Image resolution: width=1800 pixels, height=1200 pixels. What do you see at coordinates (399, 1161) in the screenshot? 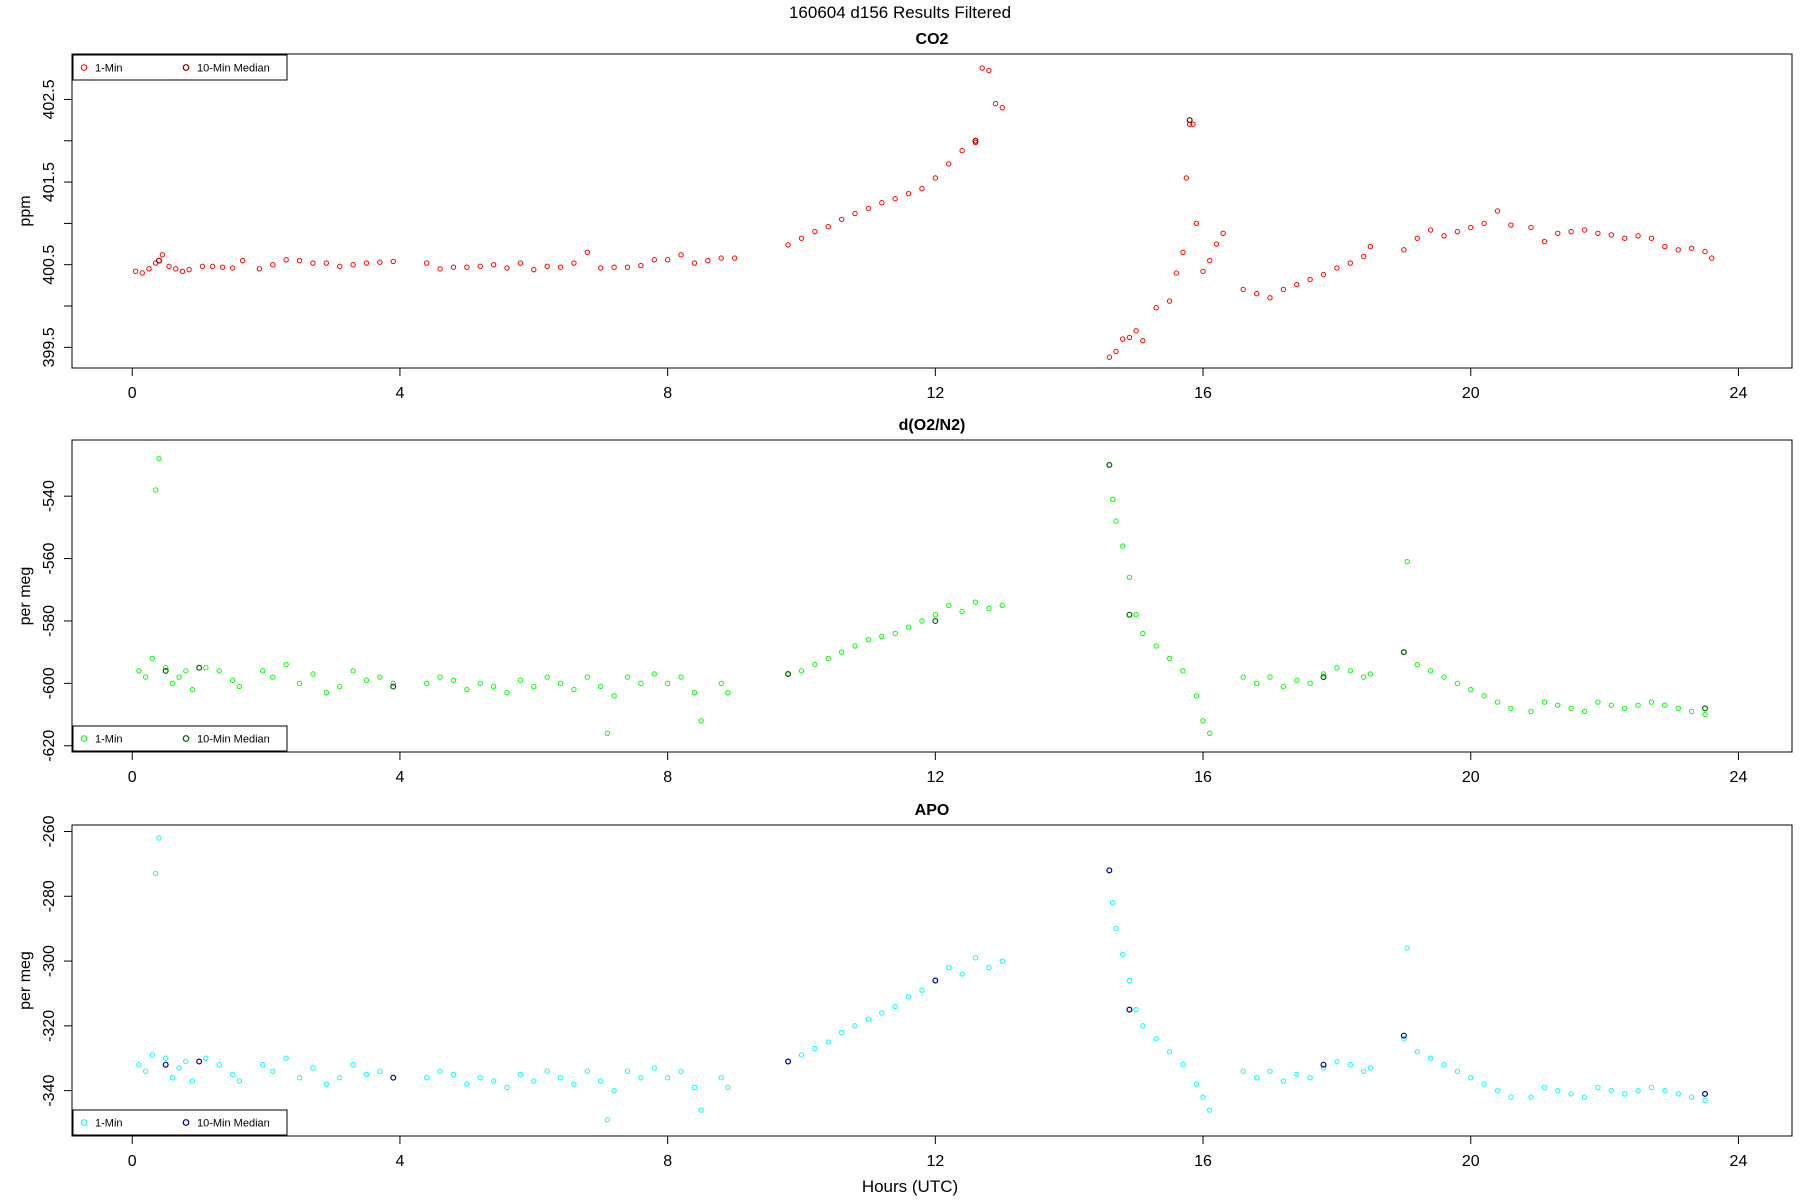
I see `apo-x-tick-label: 4` at bounding box center [399, 1161].